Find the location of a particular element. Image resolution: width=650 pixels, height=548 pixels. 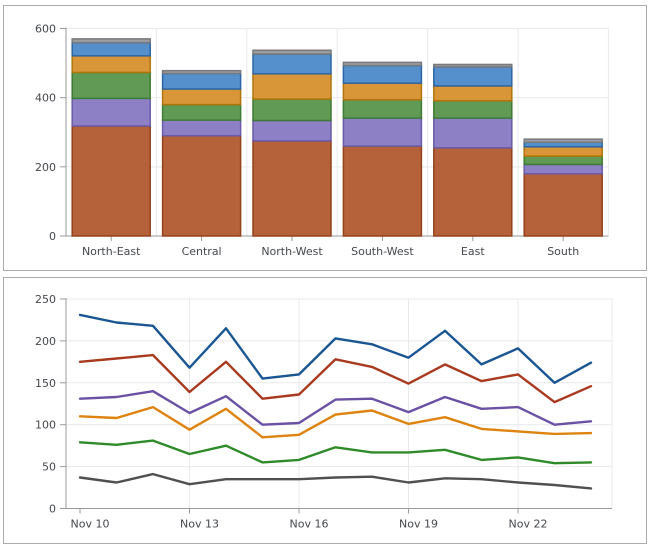

y-axis-label: 100 is located at coordinates (45, 425).